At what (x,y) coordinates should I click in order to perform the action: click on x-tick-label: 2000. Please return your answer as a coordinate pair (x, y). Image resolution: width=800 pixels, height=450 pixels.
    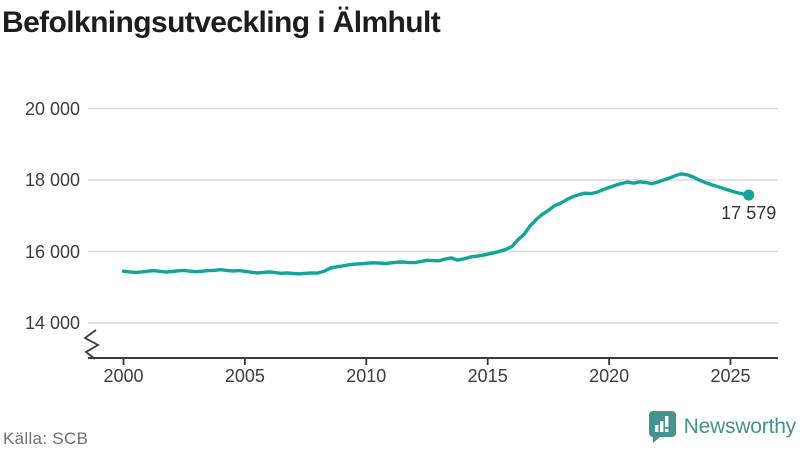
    Looking at the image, I should click on (123, 376).